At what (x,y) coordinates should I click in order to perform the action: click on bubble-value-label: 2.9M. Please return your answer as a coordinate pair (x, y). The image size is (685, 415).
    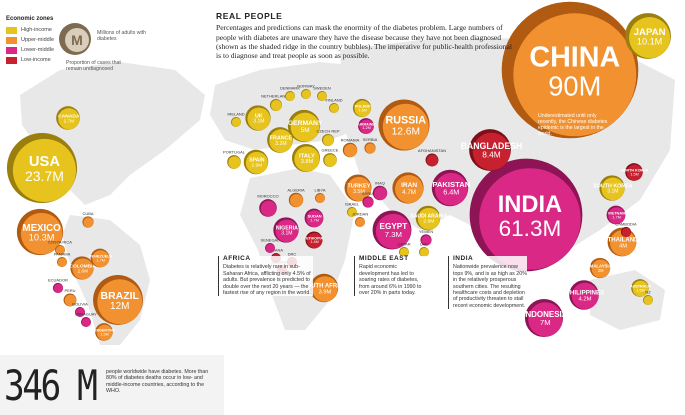
    Looking at the image, I should click on (428, 222).